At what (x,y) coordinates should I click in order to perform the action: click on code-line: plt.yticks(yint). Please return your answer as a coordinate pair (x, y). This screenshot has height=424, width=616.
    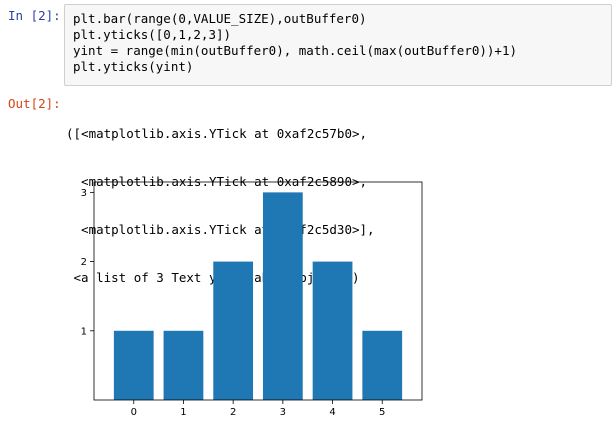
    Looking at the image, I should click on (133, 66).